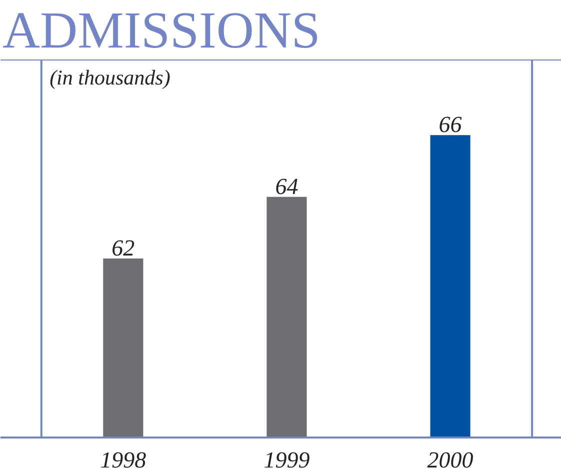 This screenshot has height=472, width=561. Describe the element at coordinates (450, 460) in the screenshot. I see `x-tick-label: 2000` at that location.